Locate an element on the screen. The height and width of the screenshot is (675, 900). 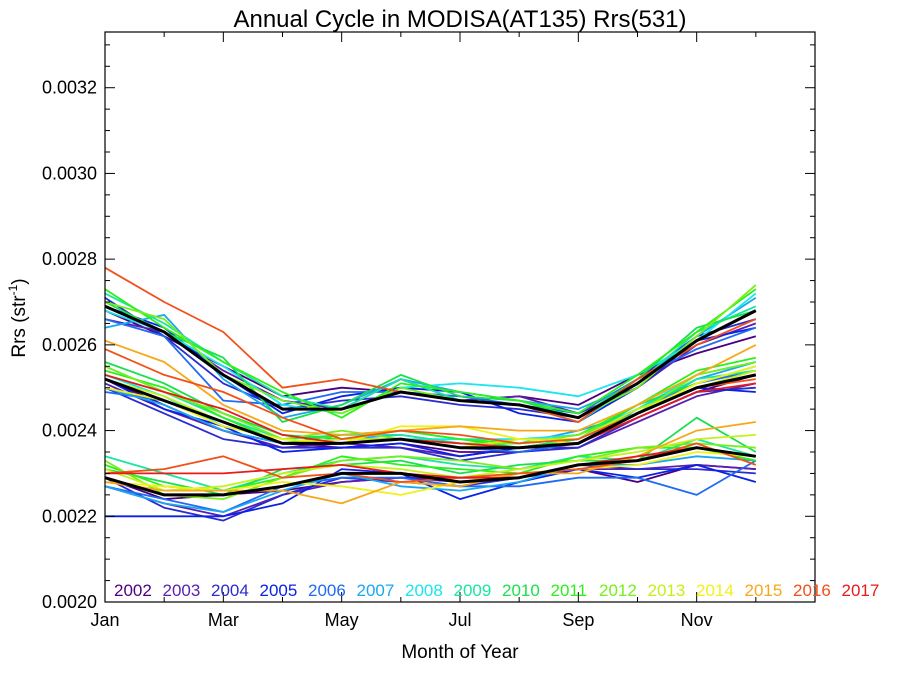
legend-label-2002: 2002 is located at coordinates (133, 590).